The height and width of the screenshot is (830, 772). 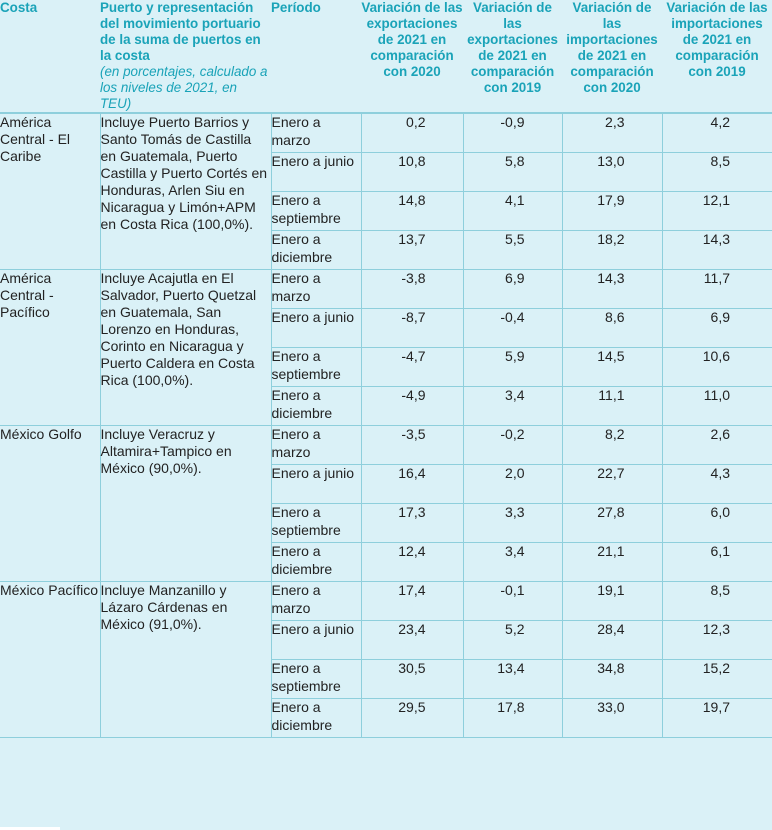 I want to click on value-cell: 33,0, so click(x=612, y=718).